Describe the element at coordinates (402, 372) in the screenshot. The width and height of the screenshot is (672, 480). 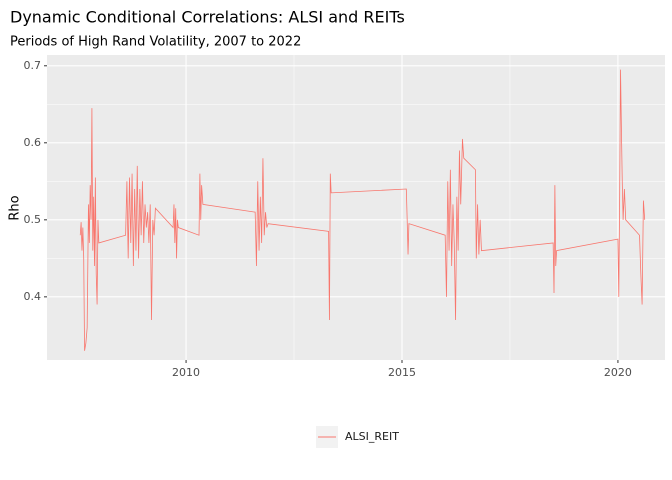
I see `x-tick-label: 2015` at that location.